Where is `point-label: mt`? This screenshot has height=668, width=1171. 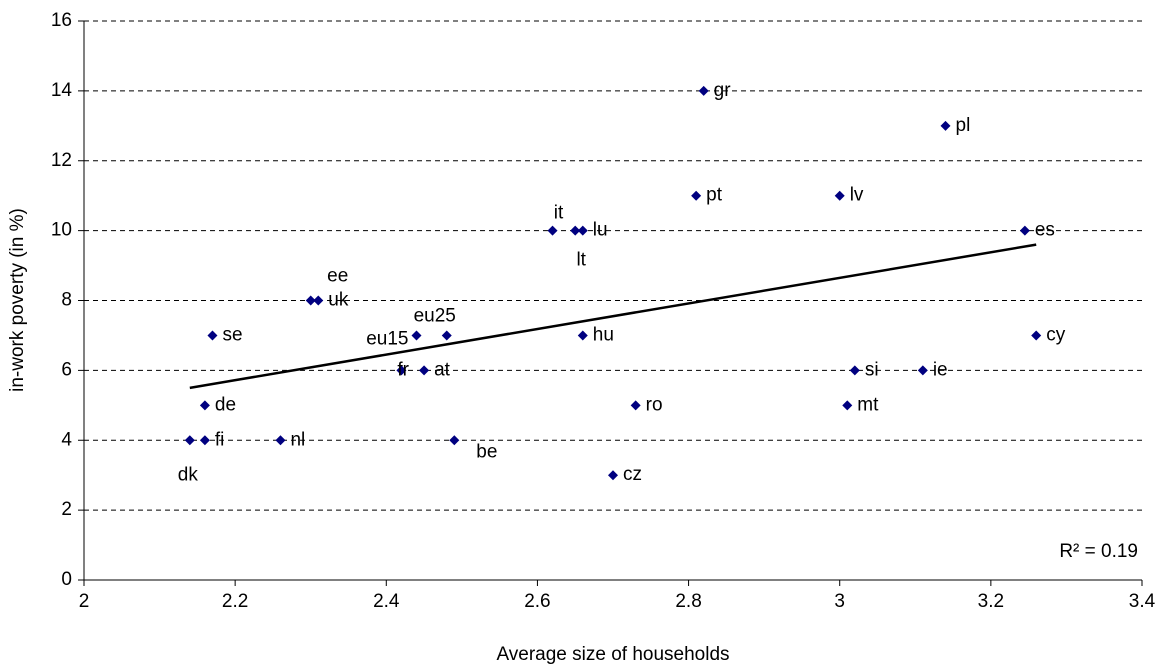
point-label: mt is located at coordinates (868, 404).